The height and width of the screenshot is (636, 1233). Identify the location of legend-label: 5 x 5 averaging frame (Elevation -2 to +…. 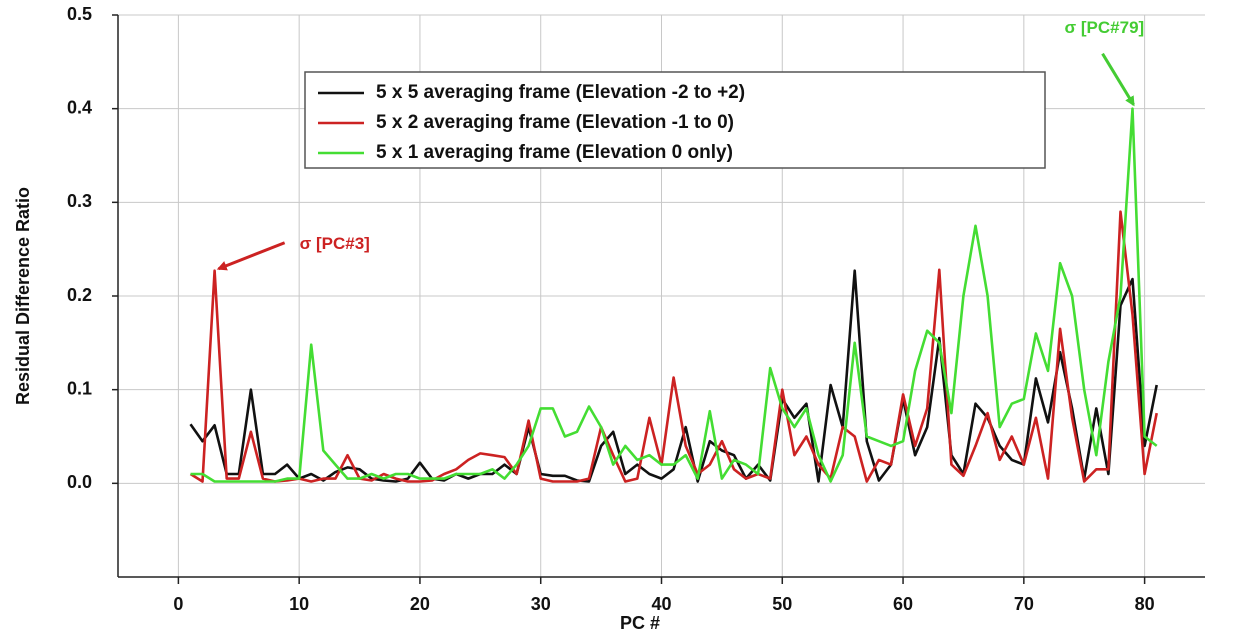
(560, 92).